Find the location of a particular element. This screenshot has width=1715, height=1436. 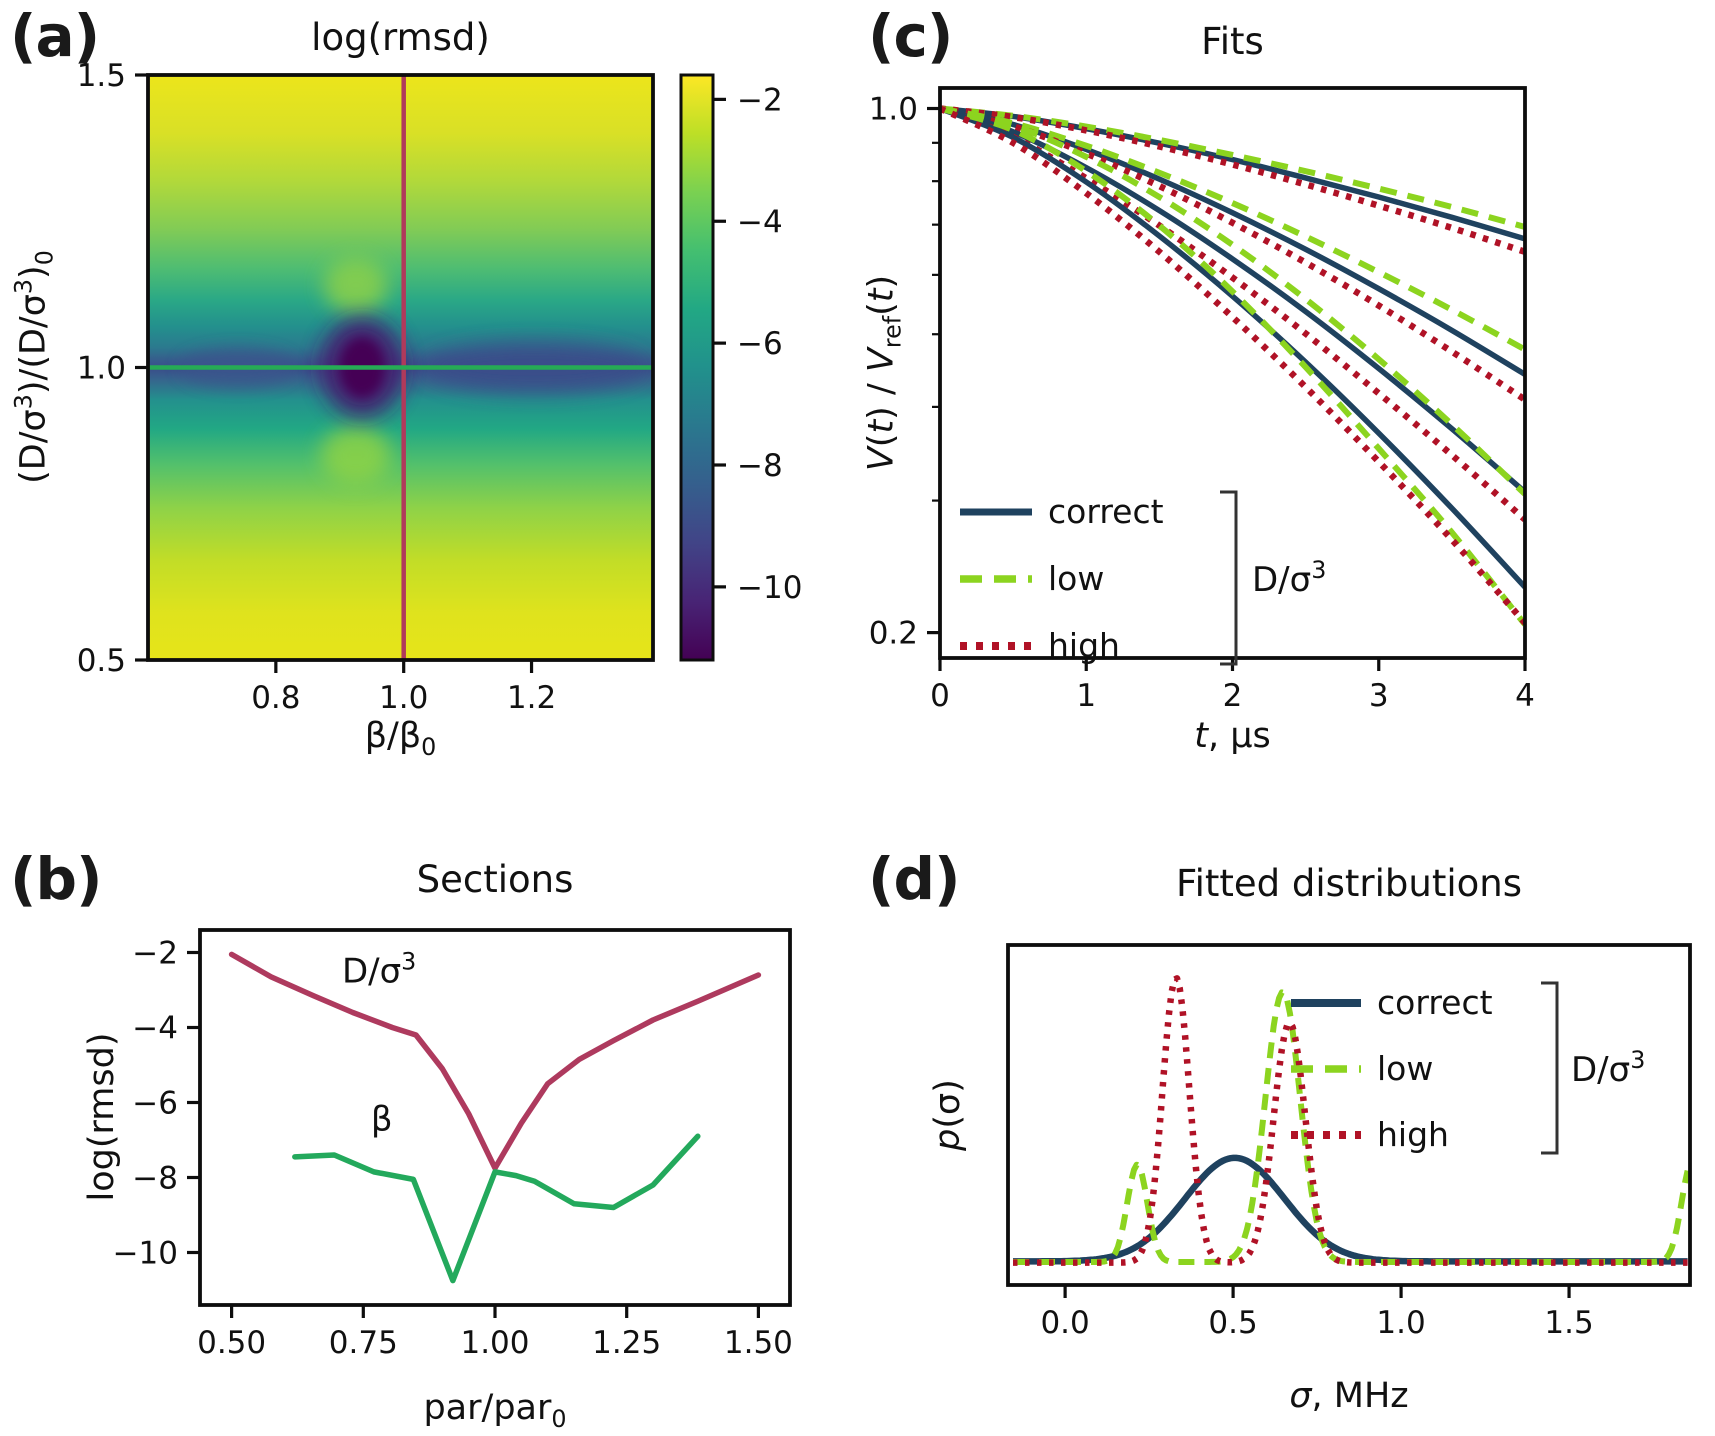

distribution-curve-correct is located at coordinates (1350, 1209).